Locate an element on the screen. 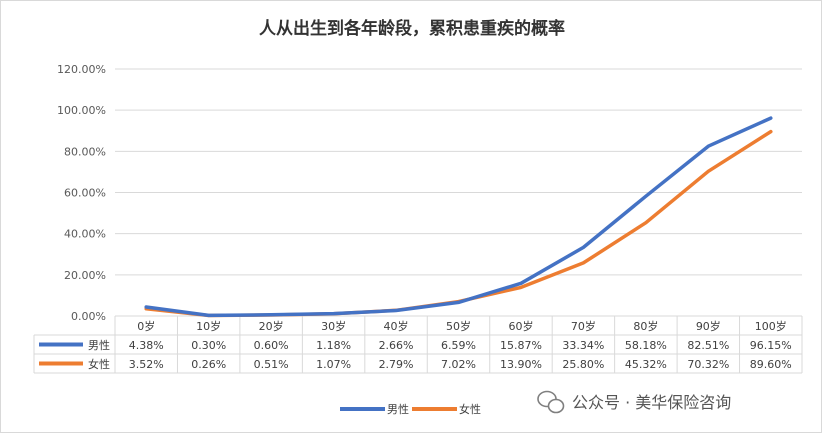  x-category-label: 80岁 is located at coordinates (645, 326).